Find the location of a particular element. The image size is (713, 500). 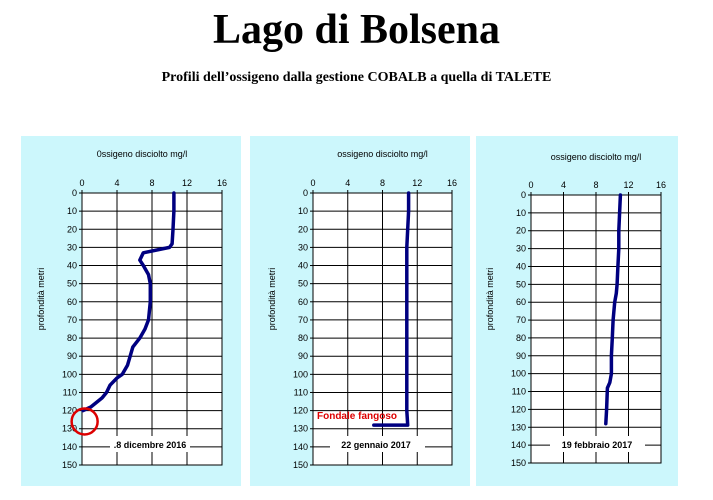

highlight-circle is located at coordinates (84, 421).